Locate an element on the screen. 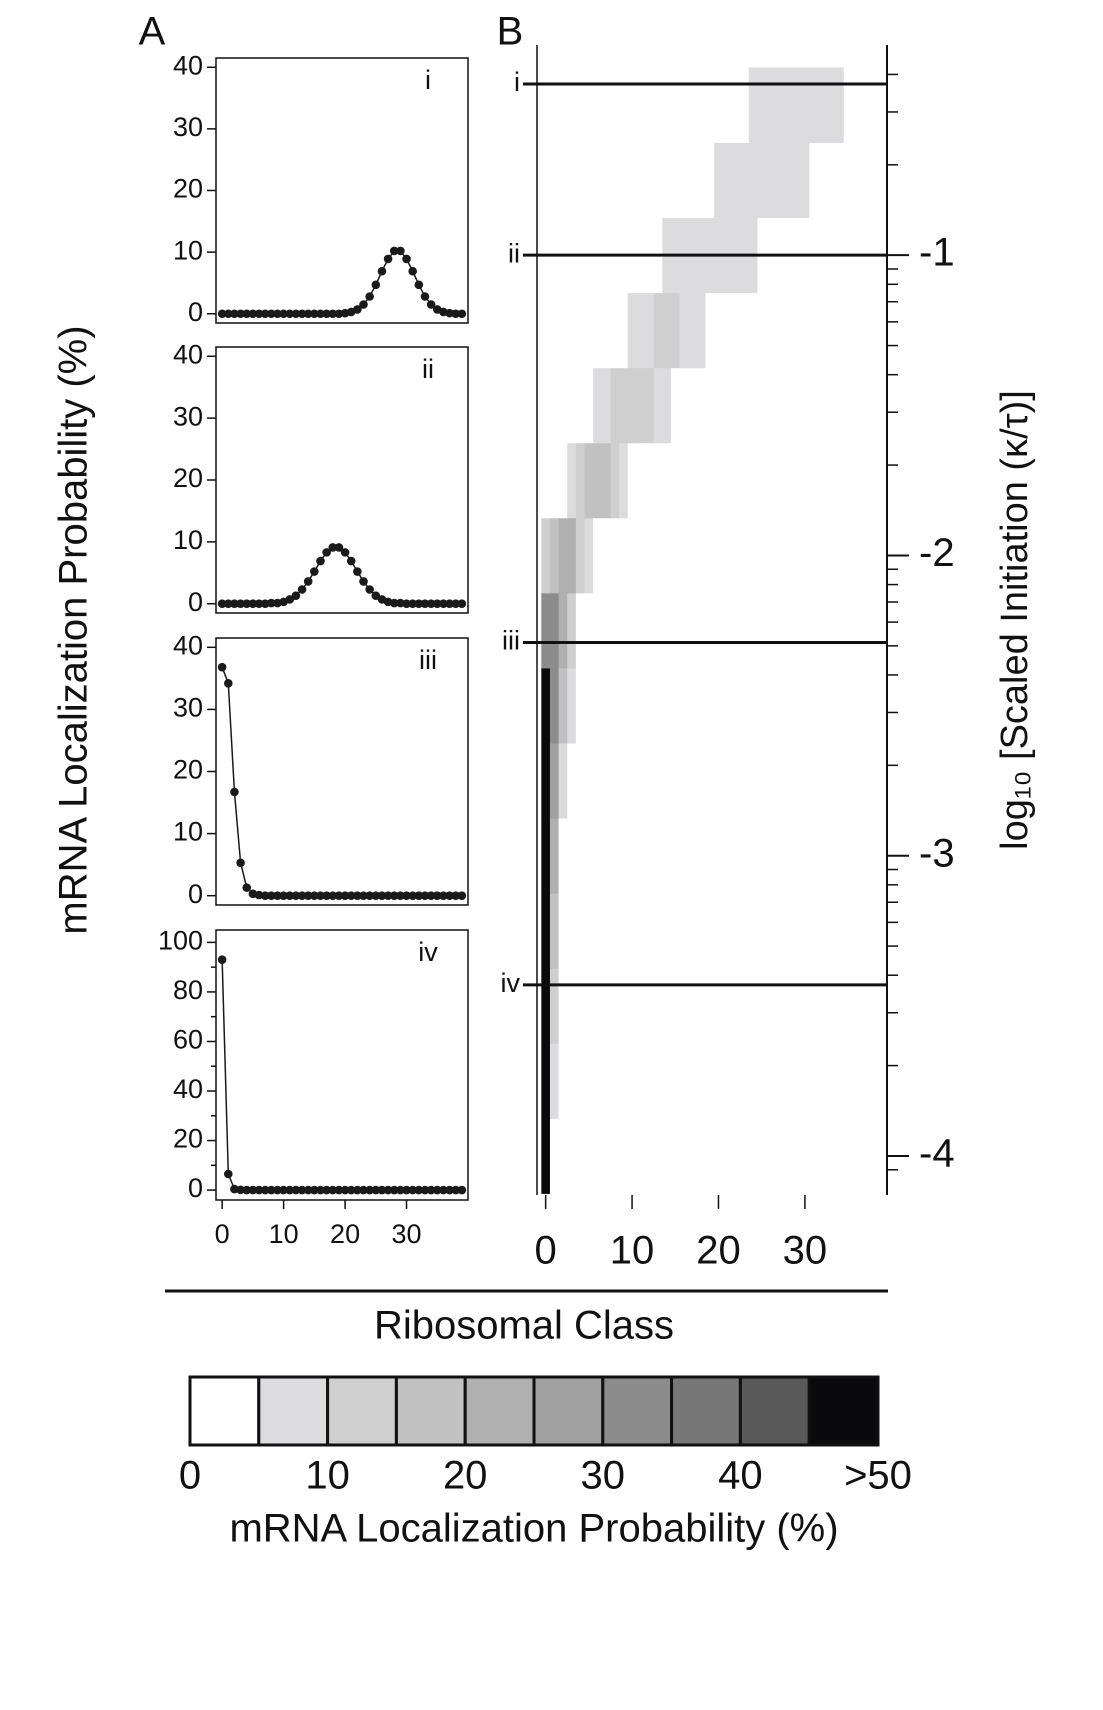 The height and width of the screenshot is (1710, 1103). x-tick-label: 0 is located at coordinates (546, 1251).